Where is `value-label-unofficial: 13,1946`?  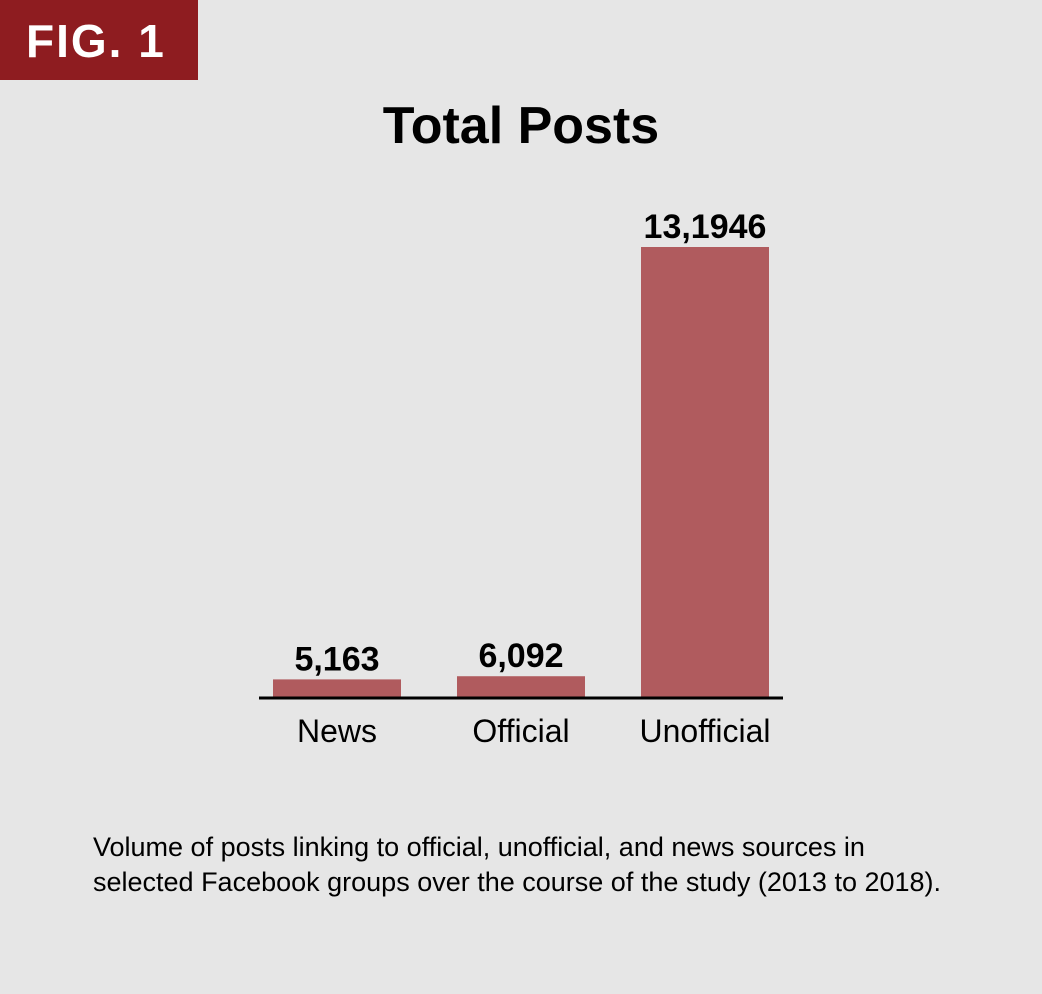 value-label-unofficial: 13,1946 is located at coordinates (705, 227).